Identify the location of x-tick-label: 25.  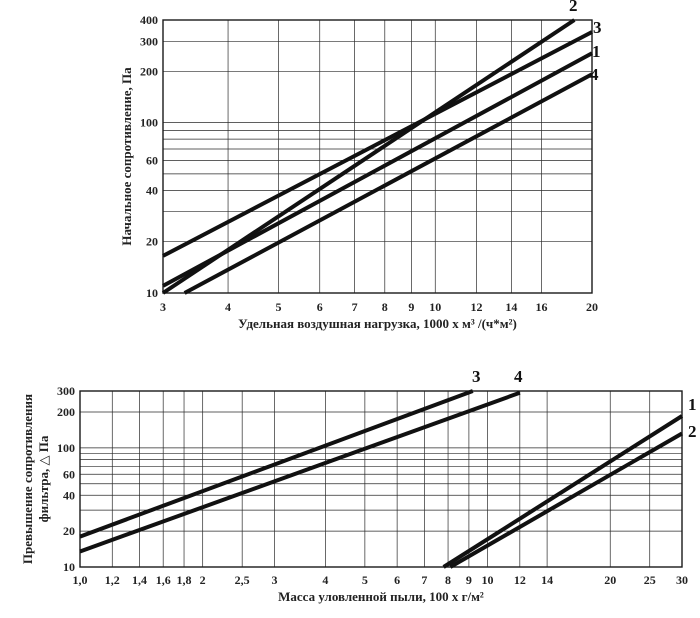
(650, 580).